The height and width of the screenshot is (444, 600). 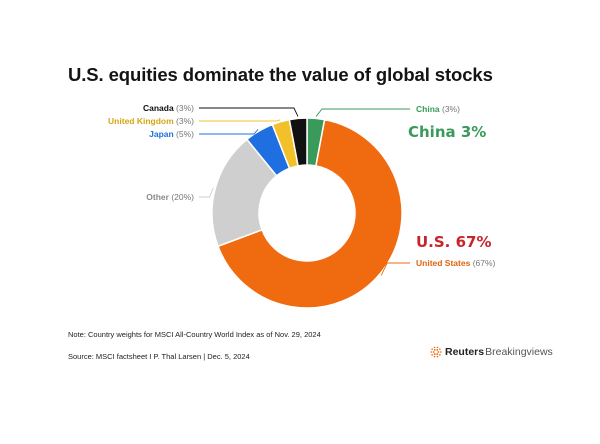 I want to click on donut-slices, so click(x=307, y=213).